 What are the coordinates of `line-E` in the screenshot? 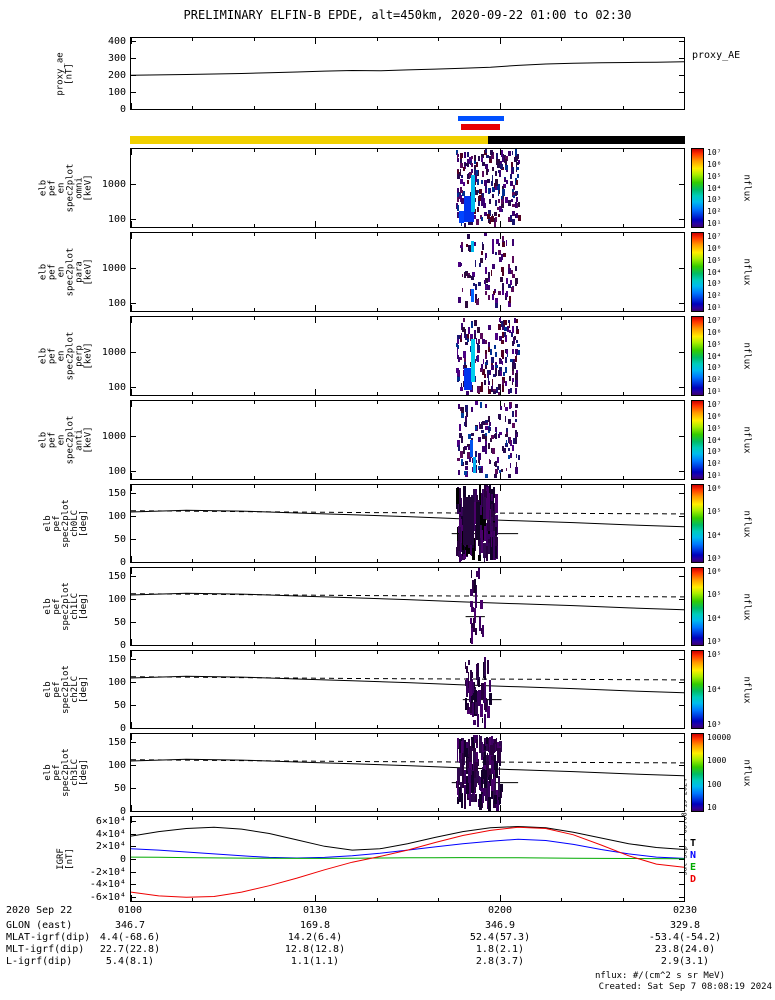 It's located at (407, 858).